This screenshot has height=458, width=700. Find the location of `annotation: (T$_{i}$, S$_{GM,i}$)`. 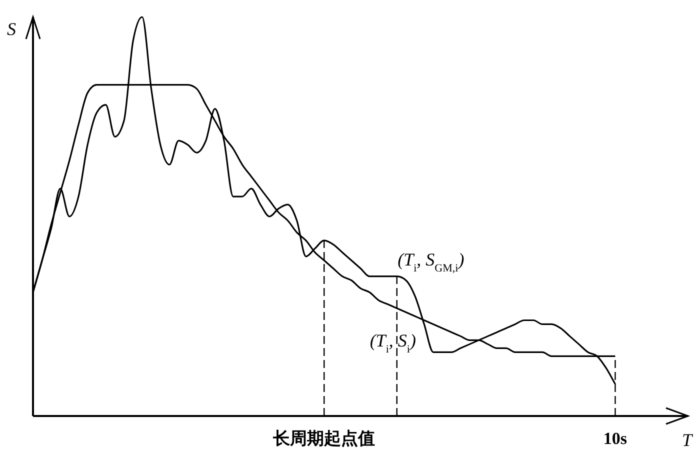

annotation: (T$_{i}$, S$_{GM,i}$) is located at coordinates (431, 261).